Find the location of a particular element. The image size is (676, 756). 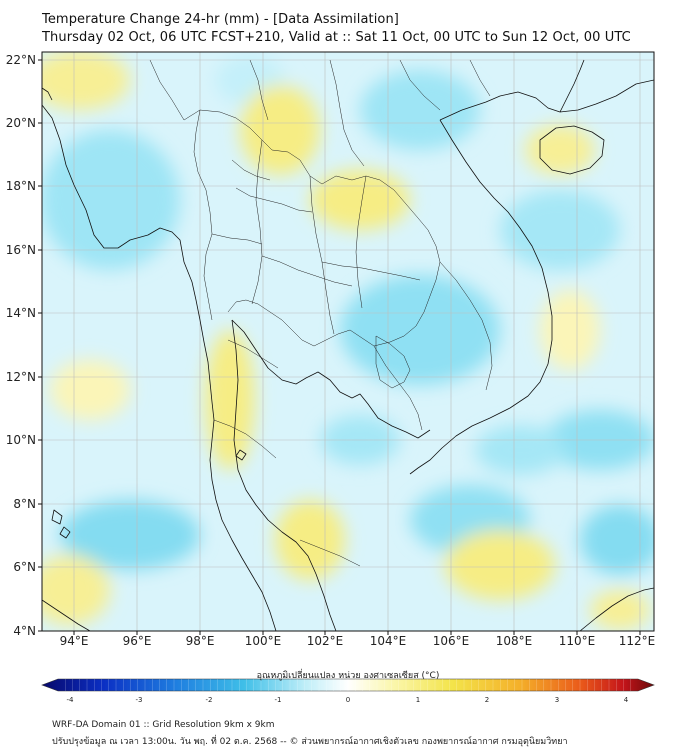

lon-label: 108°E is located at coordinates (514, 641).